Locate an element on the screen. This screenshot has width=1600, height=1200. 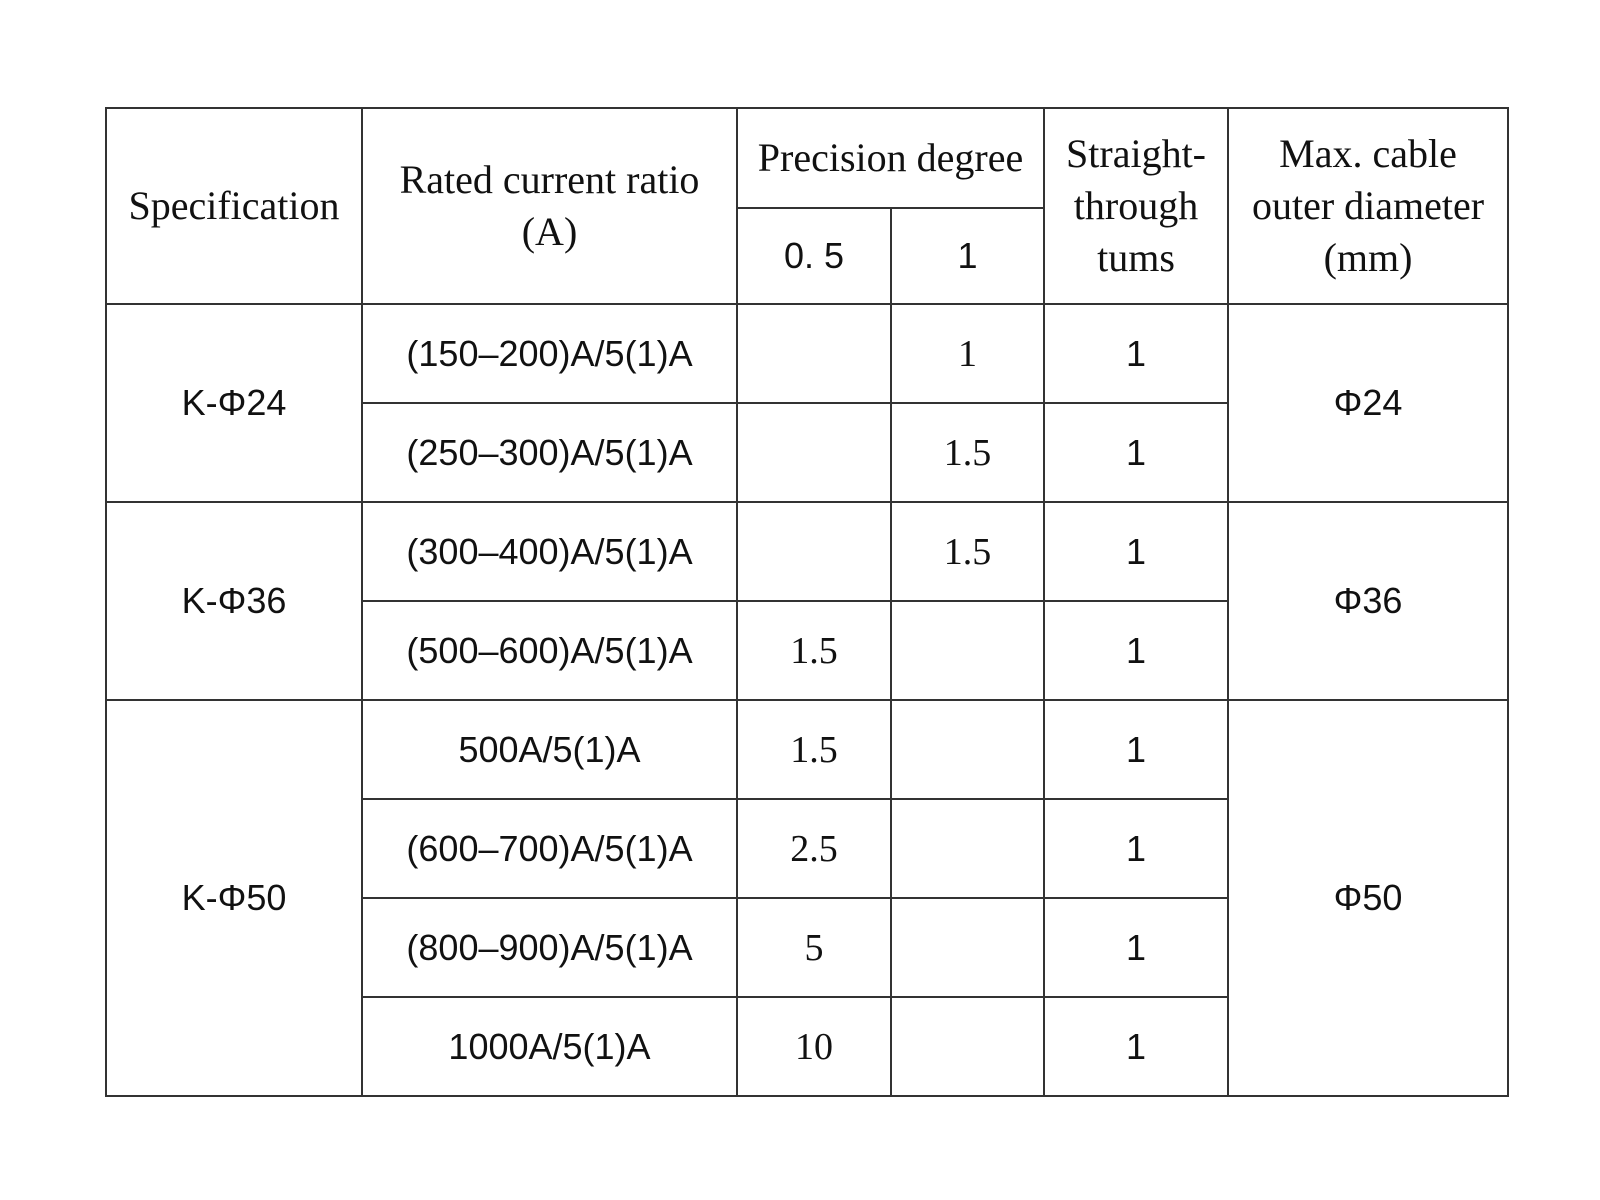
specification-cell: K-Φ50 is located at coordinates (234, 898).